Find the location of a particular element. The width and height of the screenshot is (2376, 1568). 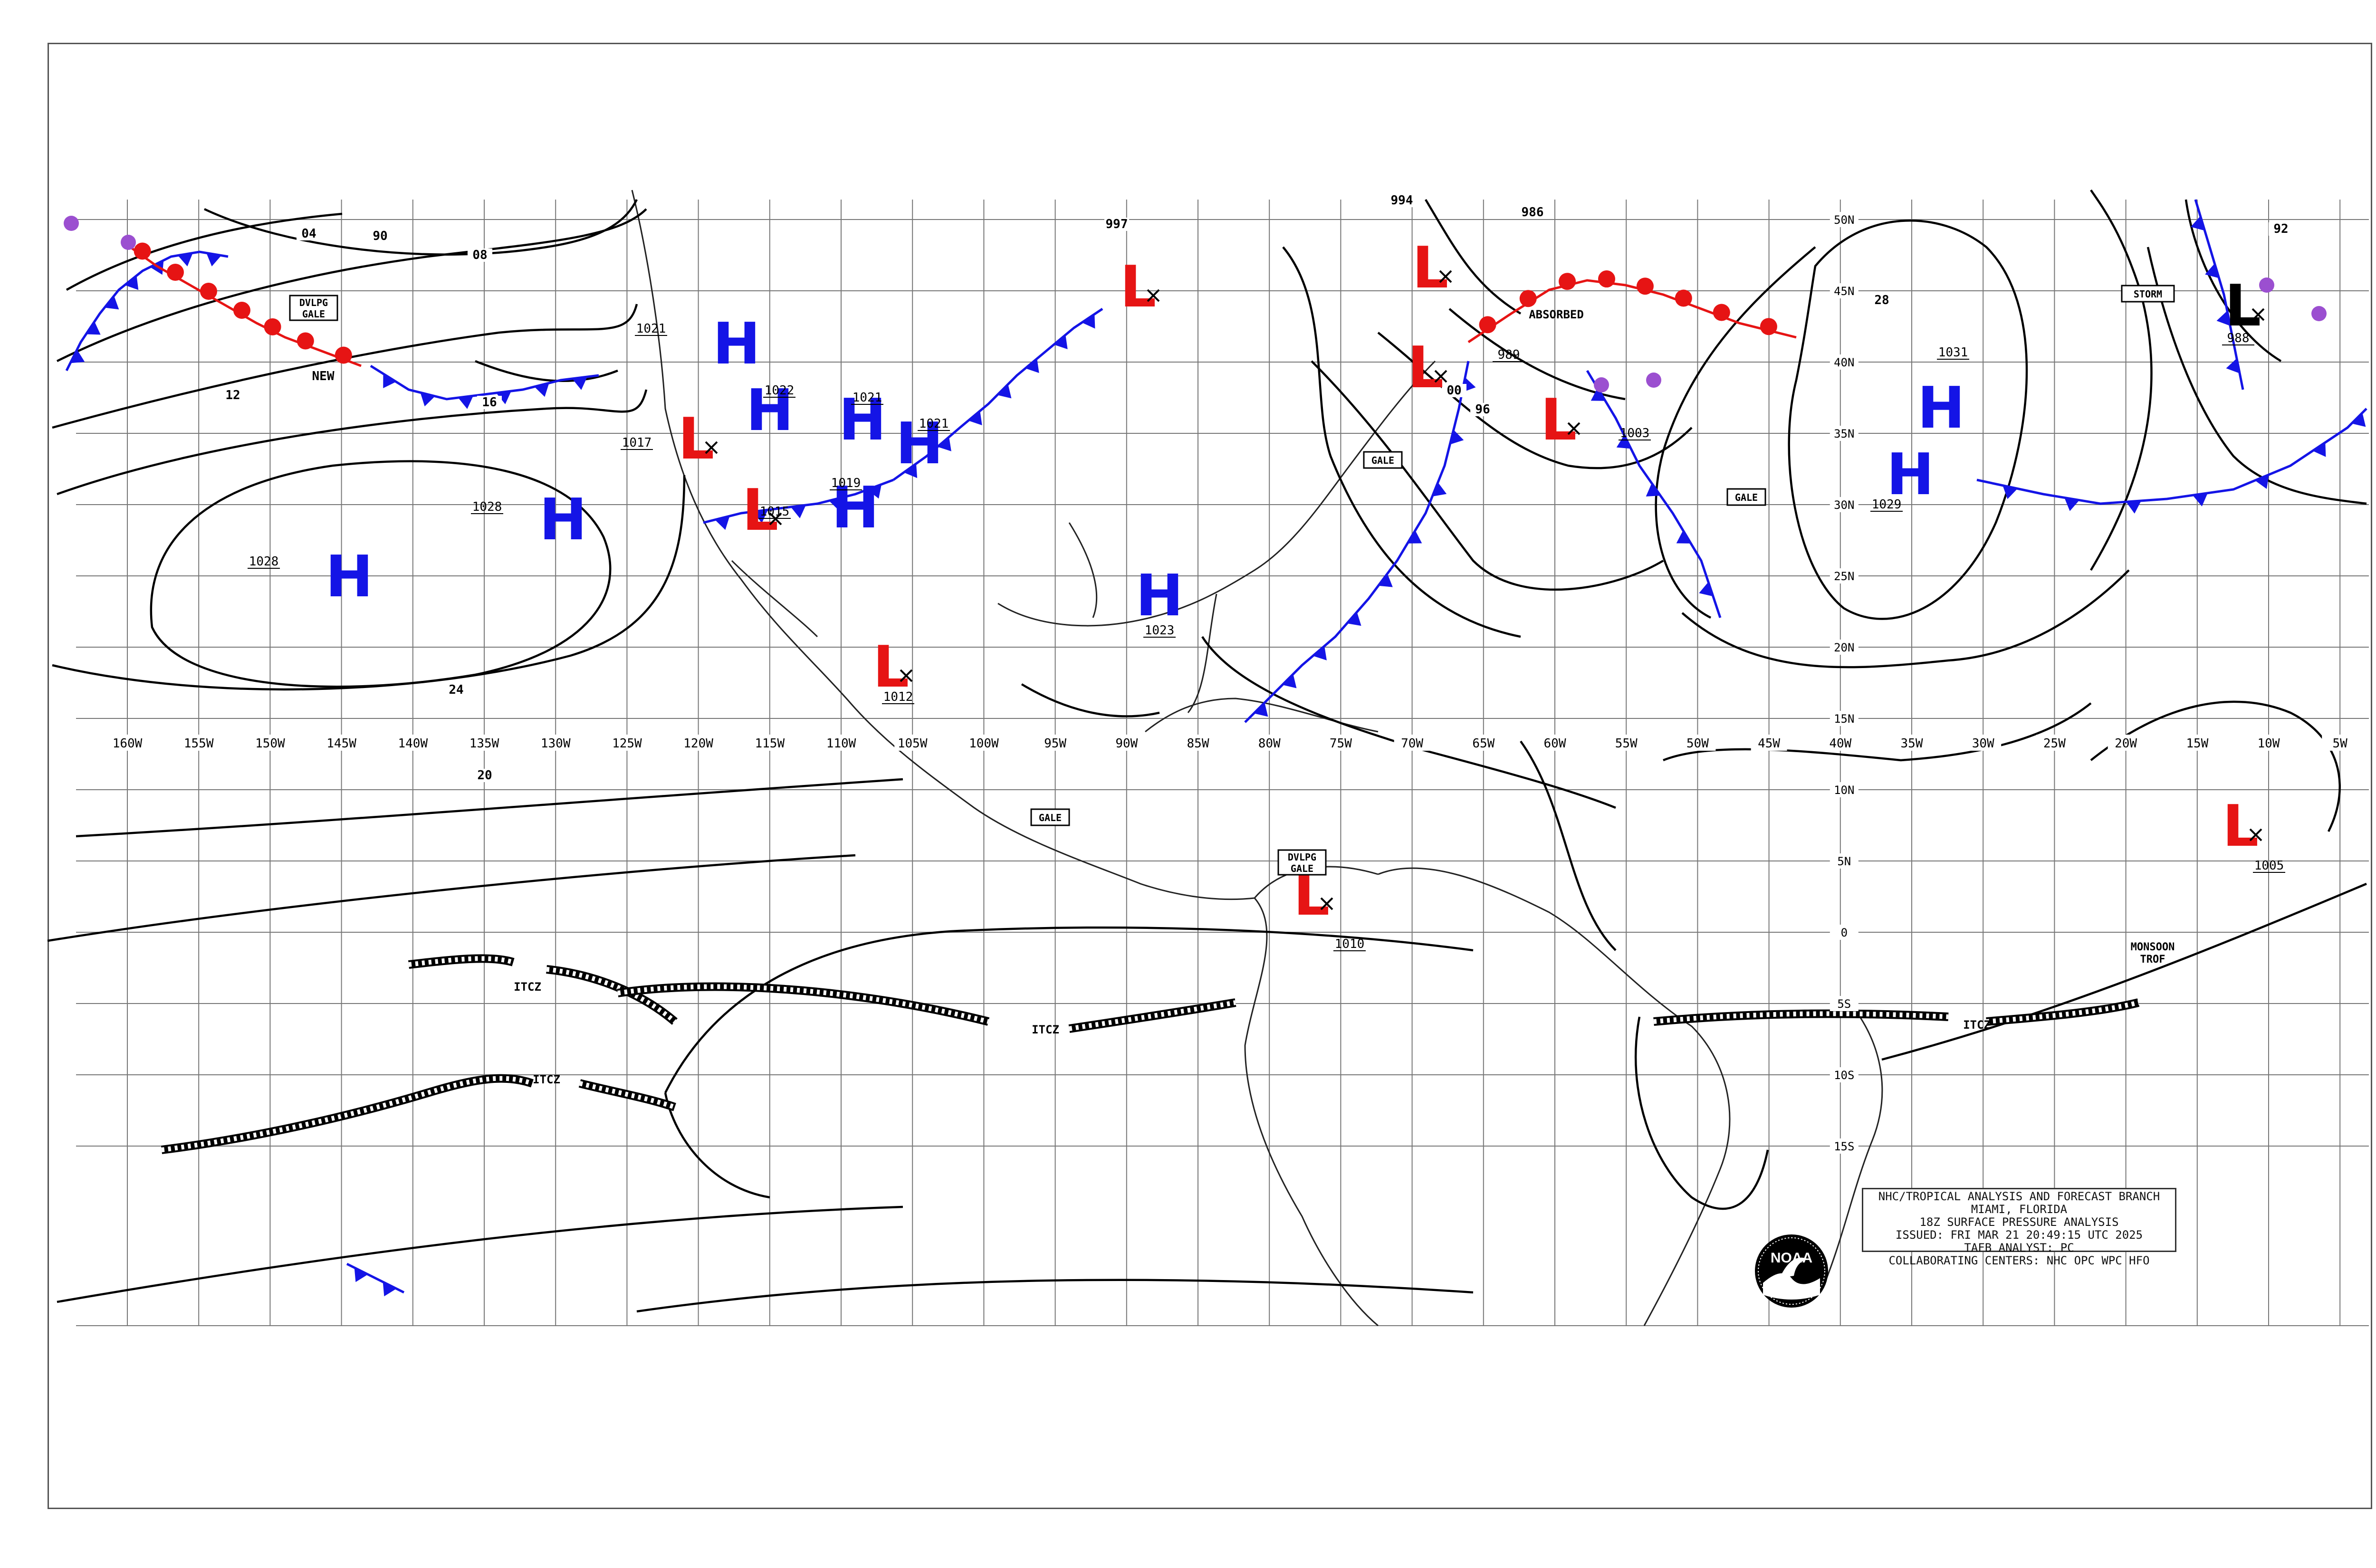

longitude-label: 145W is located at coordinates (341, 744).